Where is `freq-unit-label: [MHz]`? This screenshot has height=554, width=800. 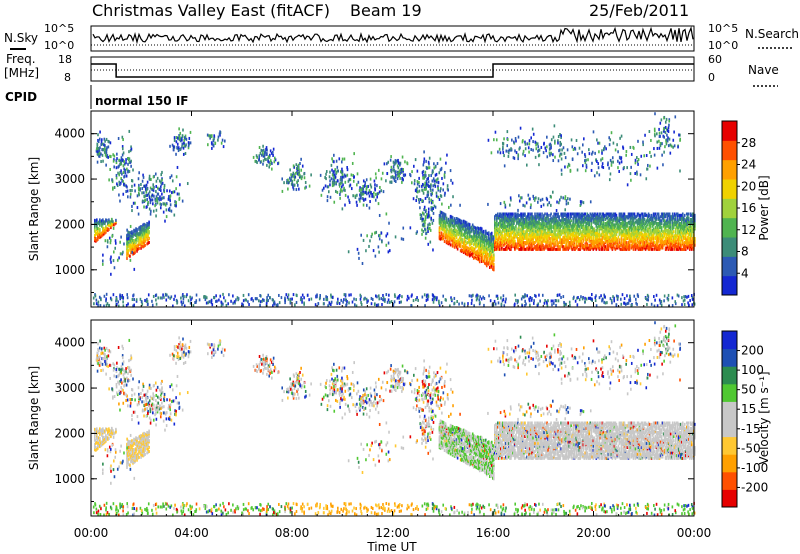 freq-unit-label: [MHz] is located at coordinates (21, 73).